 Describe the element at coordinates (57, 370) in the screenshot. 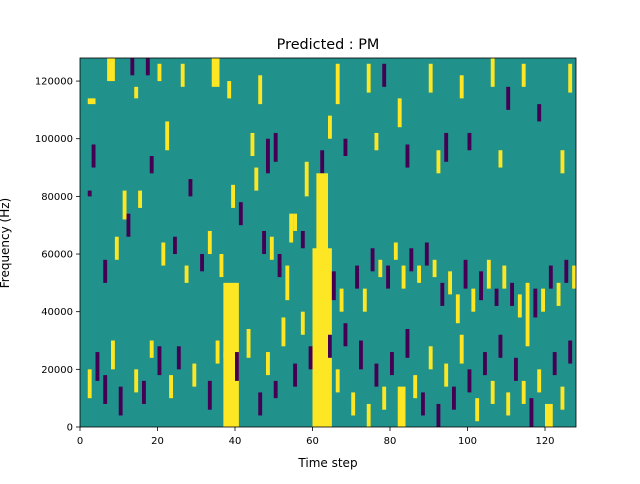

I see `y-tick-label: 20000` at that location.